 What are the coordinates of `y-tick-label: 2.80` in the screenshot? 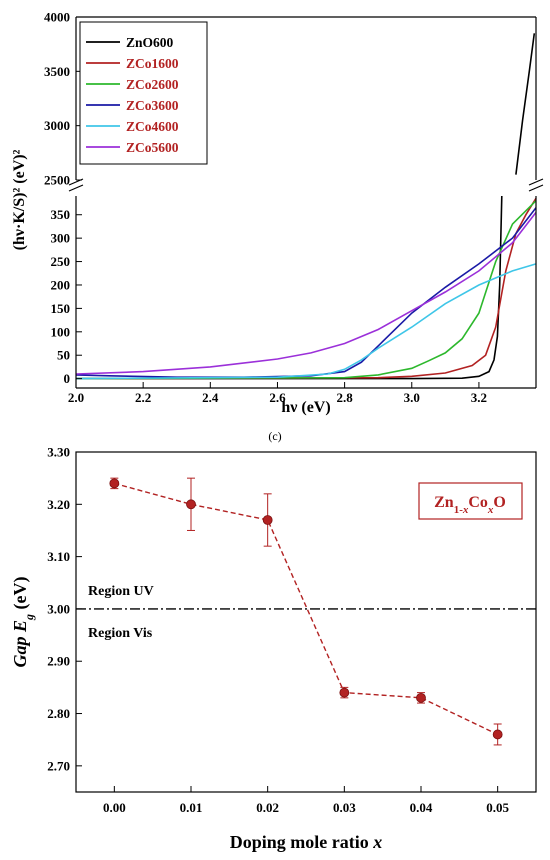 It's located at (58, 713).